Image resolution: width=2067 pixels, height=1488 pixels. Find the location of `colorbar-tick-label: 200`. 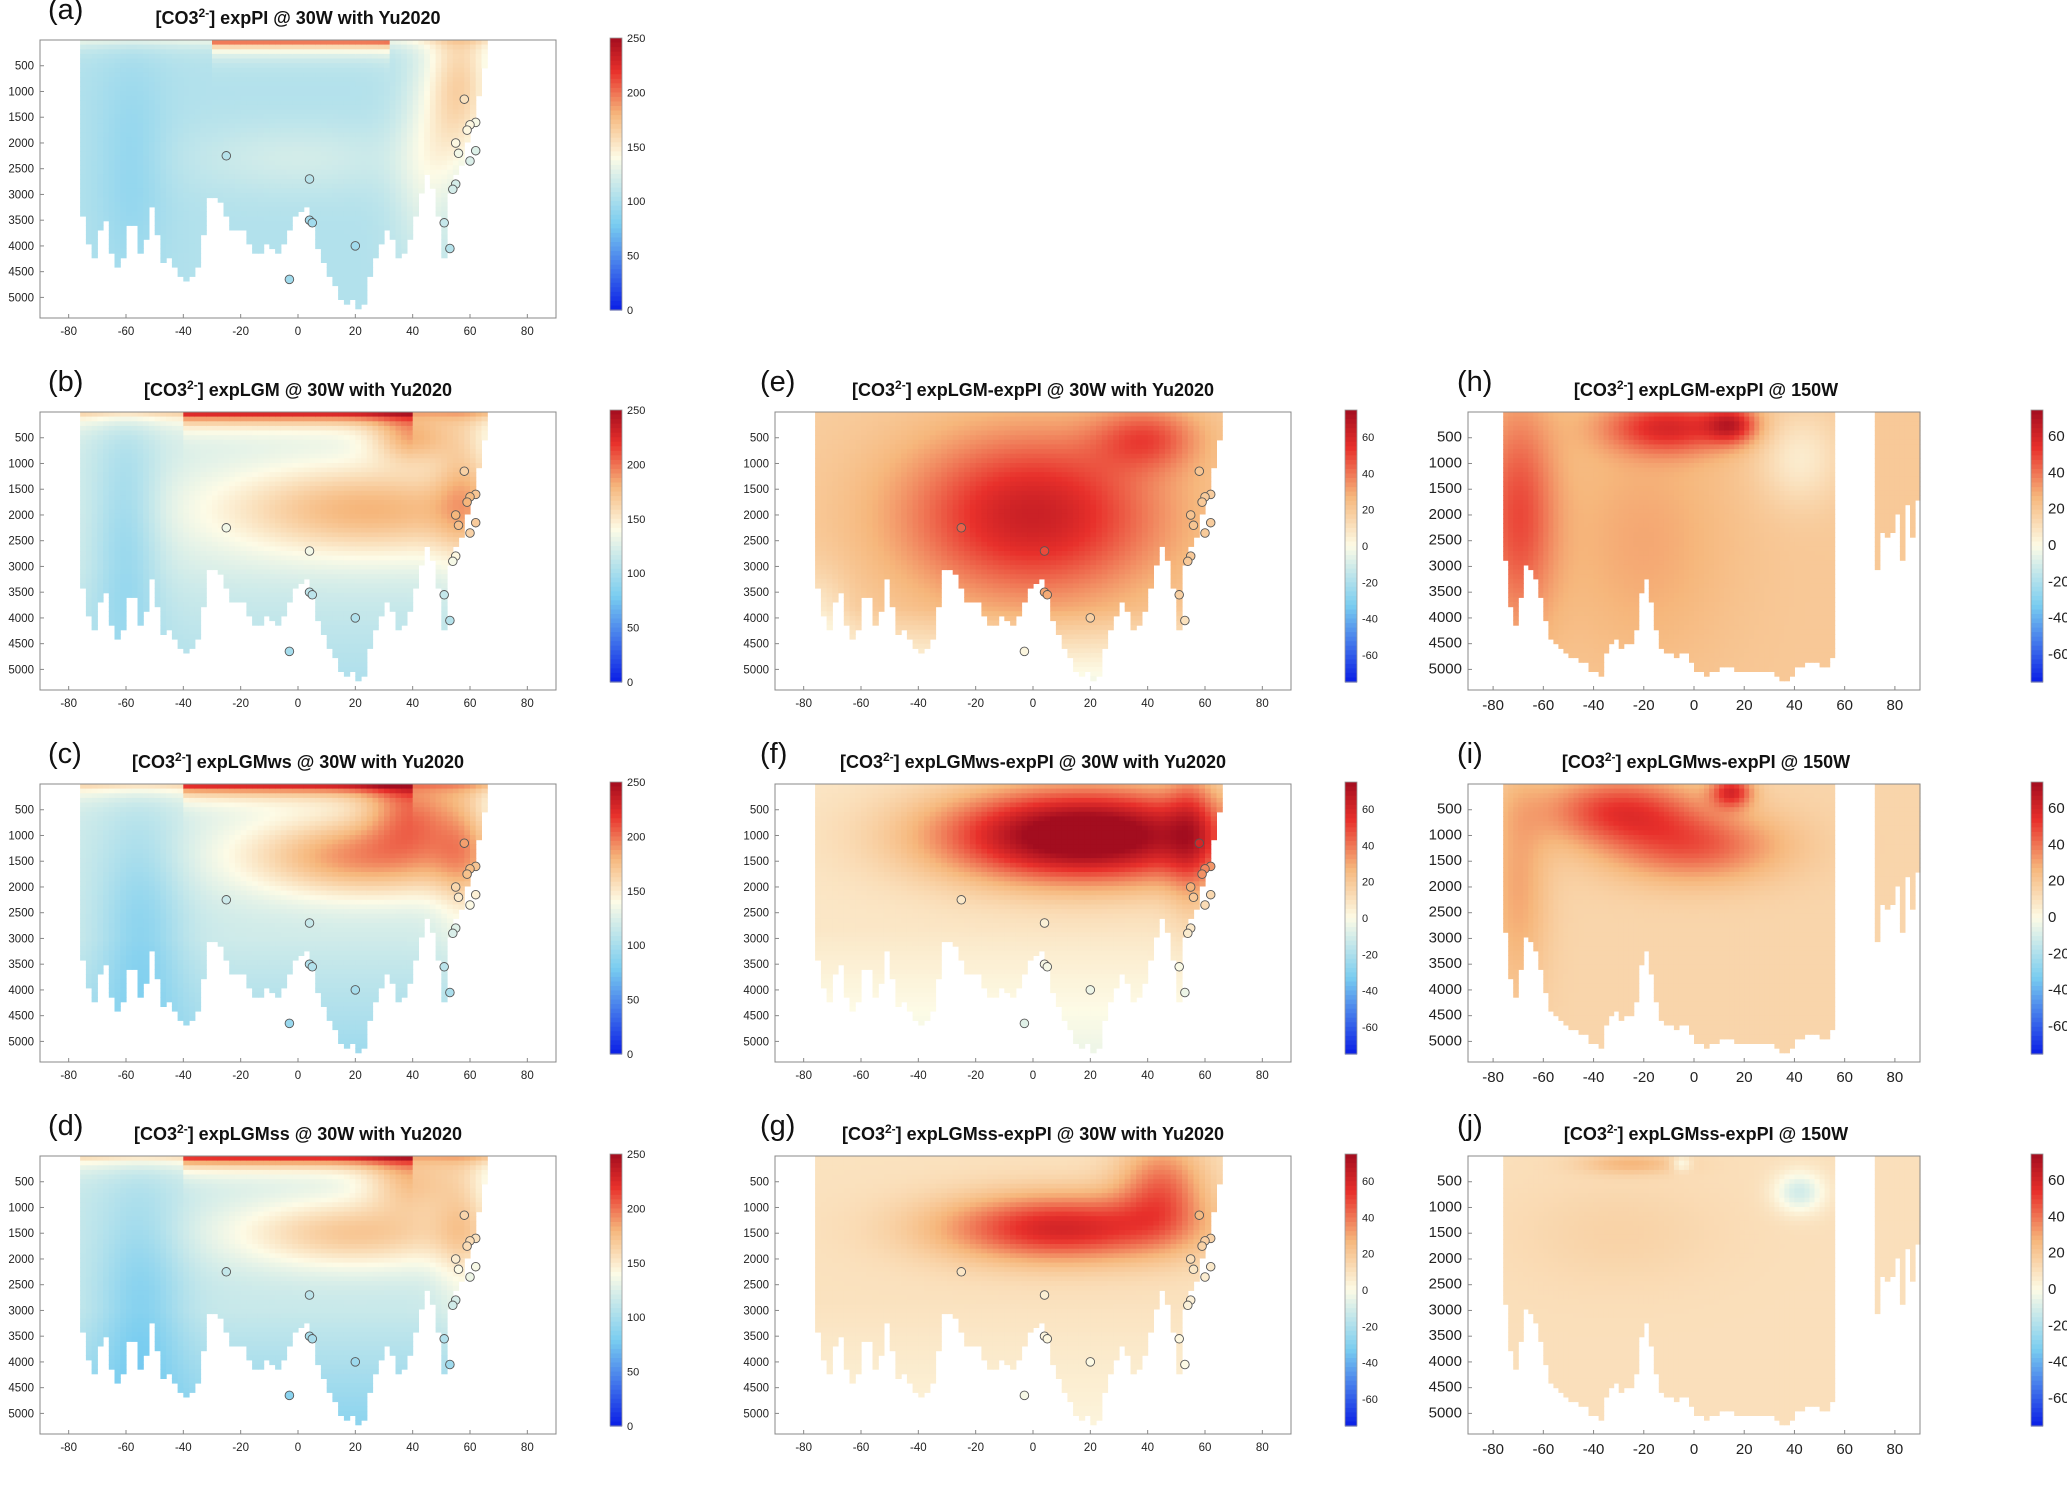

colorbar-tick-label: 200 is located at coordinates (636, 1209).